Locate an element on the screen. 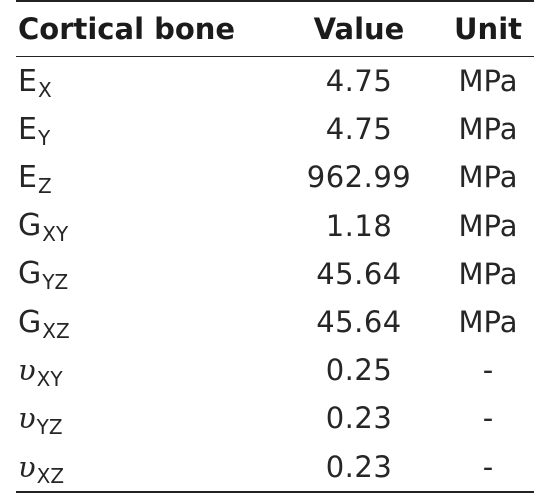 Image resolution: width=550 pixels, height=493 pixels. property-value: 962.99 is located at coordinates (359, 177).